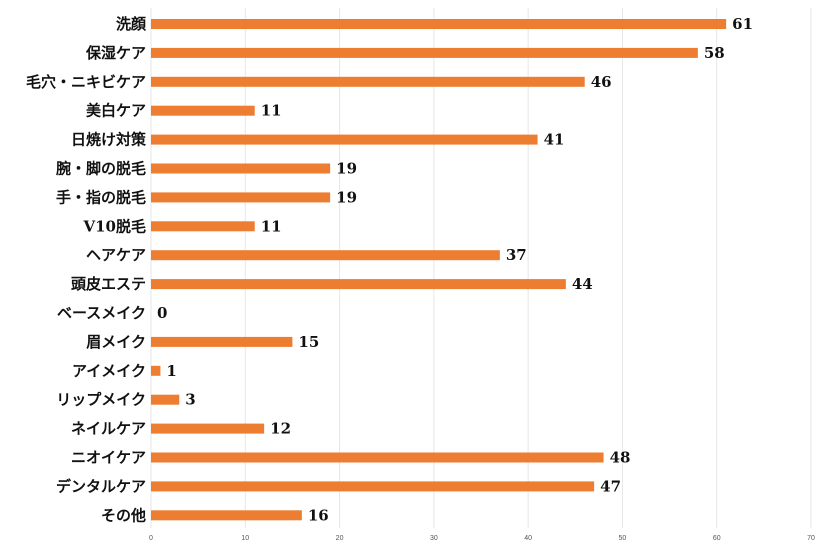  What do you see at coordinates (811, 538) in the screenshot?
I see `x-tick-label: 70` at bounding box center [811, 538].